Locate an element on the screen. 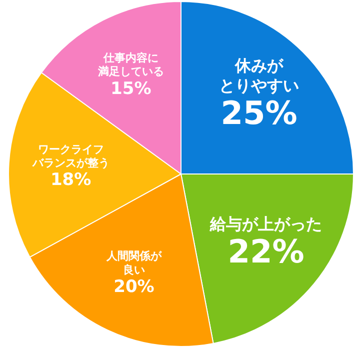 The width and height of the screenshot is (362, 348). slice-label: 仕事内容に満足している is located at coordinates (130, 64).